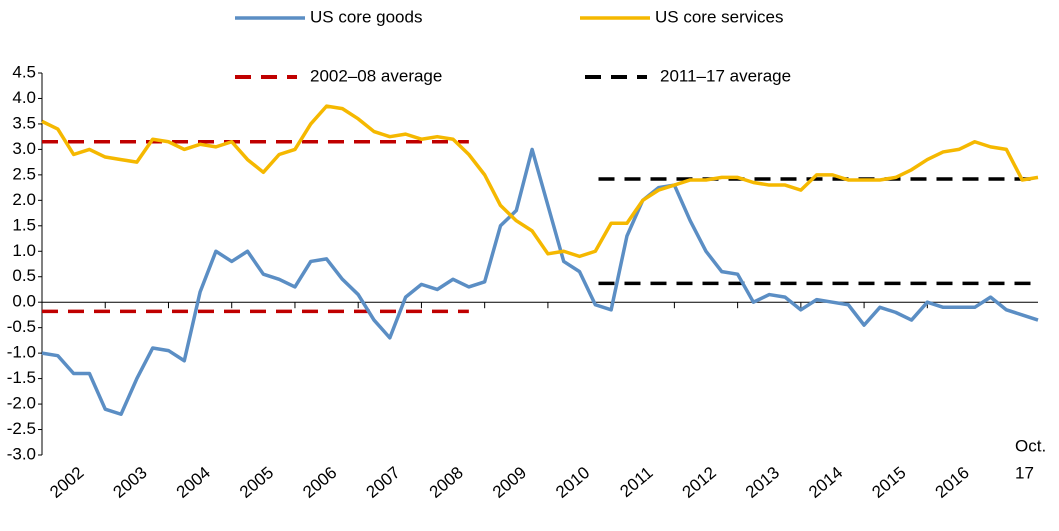 This screenshot has width=1059, height=531. What do you see at coordinates (24, 122) in the screenshot?
I see `y-tick-label: 3.5` at bounding box center [24, 122].